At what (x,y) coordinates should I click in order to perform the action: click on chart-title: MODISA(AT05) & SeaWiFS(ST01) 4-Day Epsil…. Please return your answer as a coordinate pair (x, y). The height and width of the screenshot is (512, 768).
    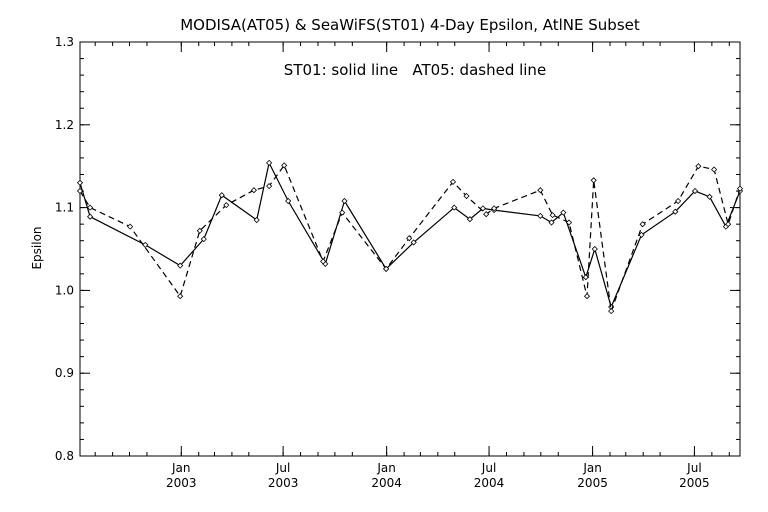
    Looking at the image, I should click on (410, 25).